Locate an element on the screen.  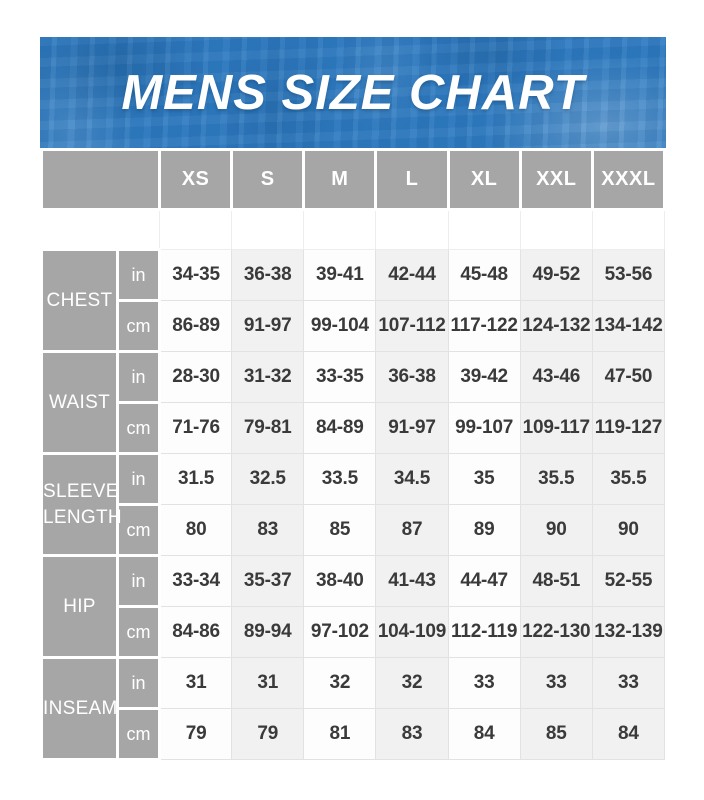
value-cell: 45-48 is located at coordinates (484, 275).